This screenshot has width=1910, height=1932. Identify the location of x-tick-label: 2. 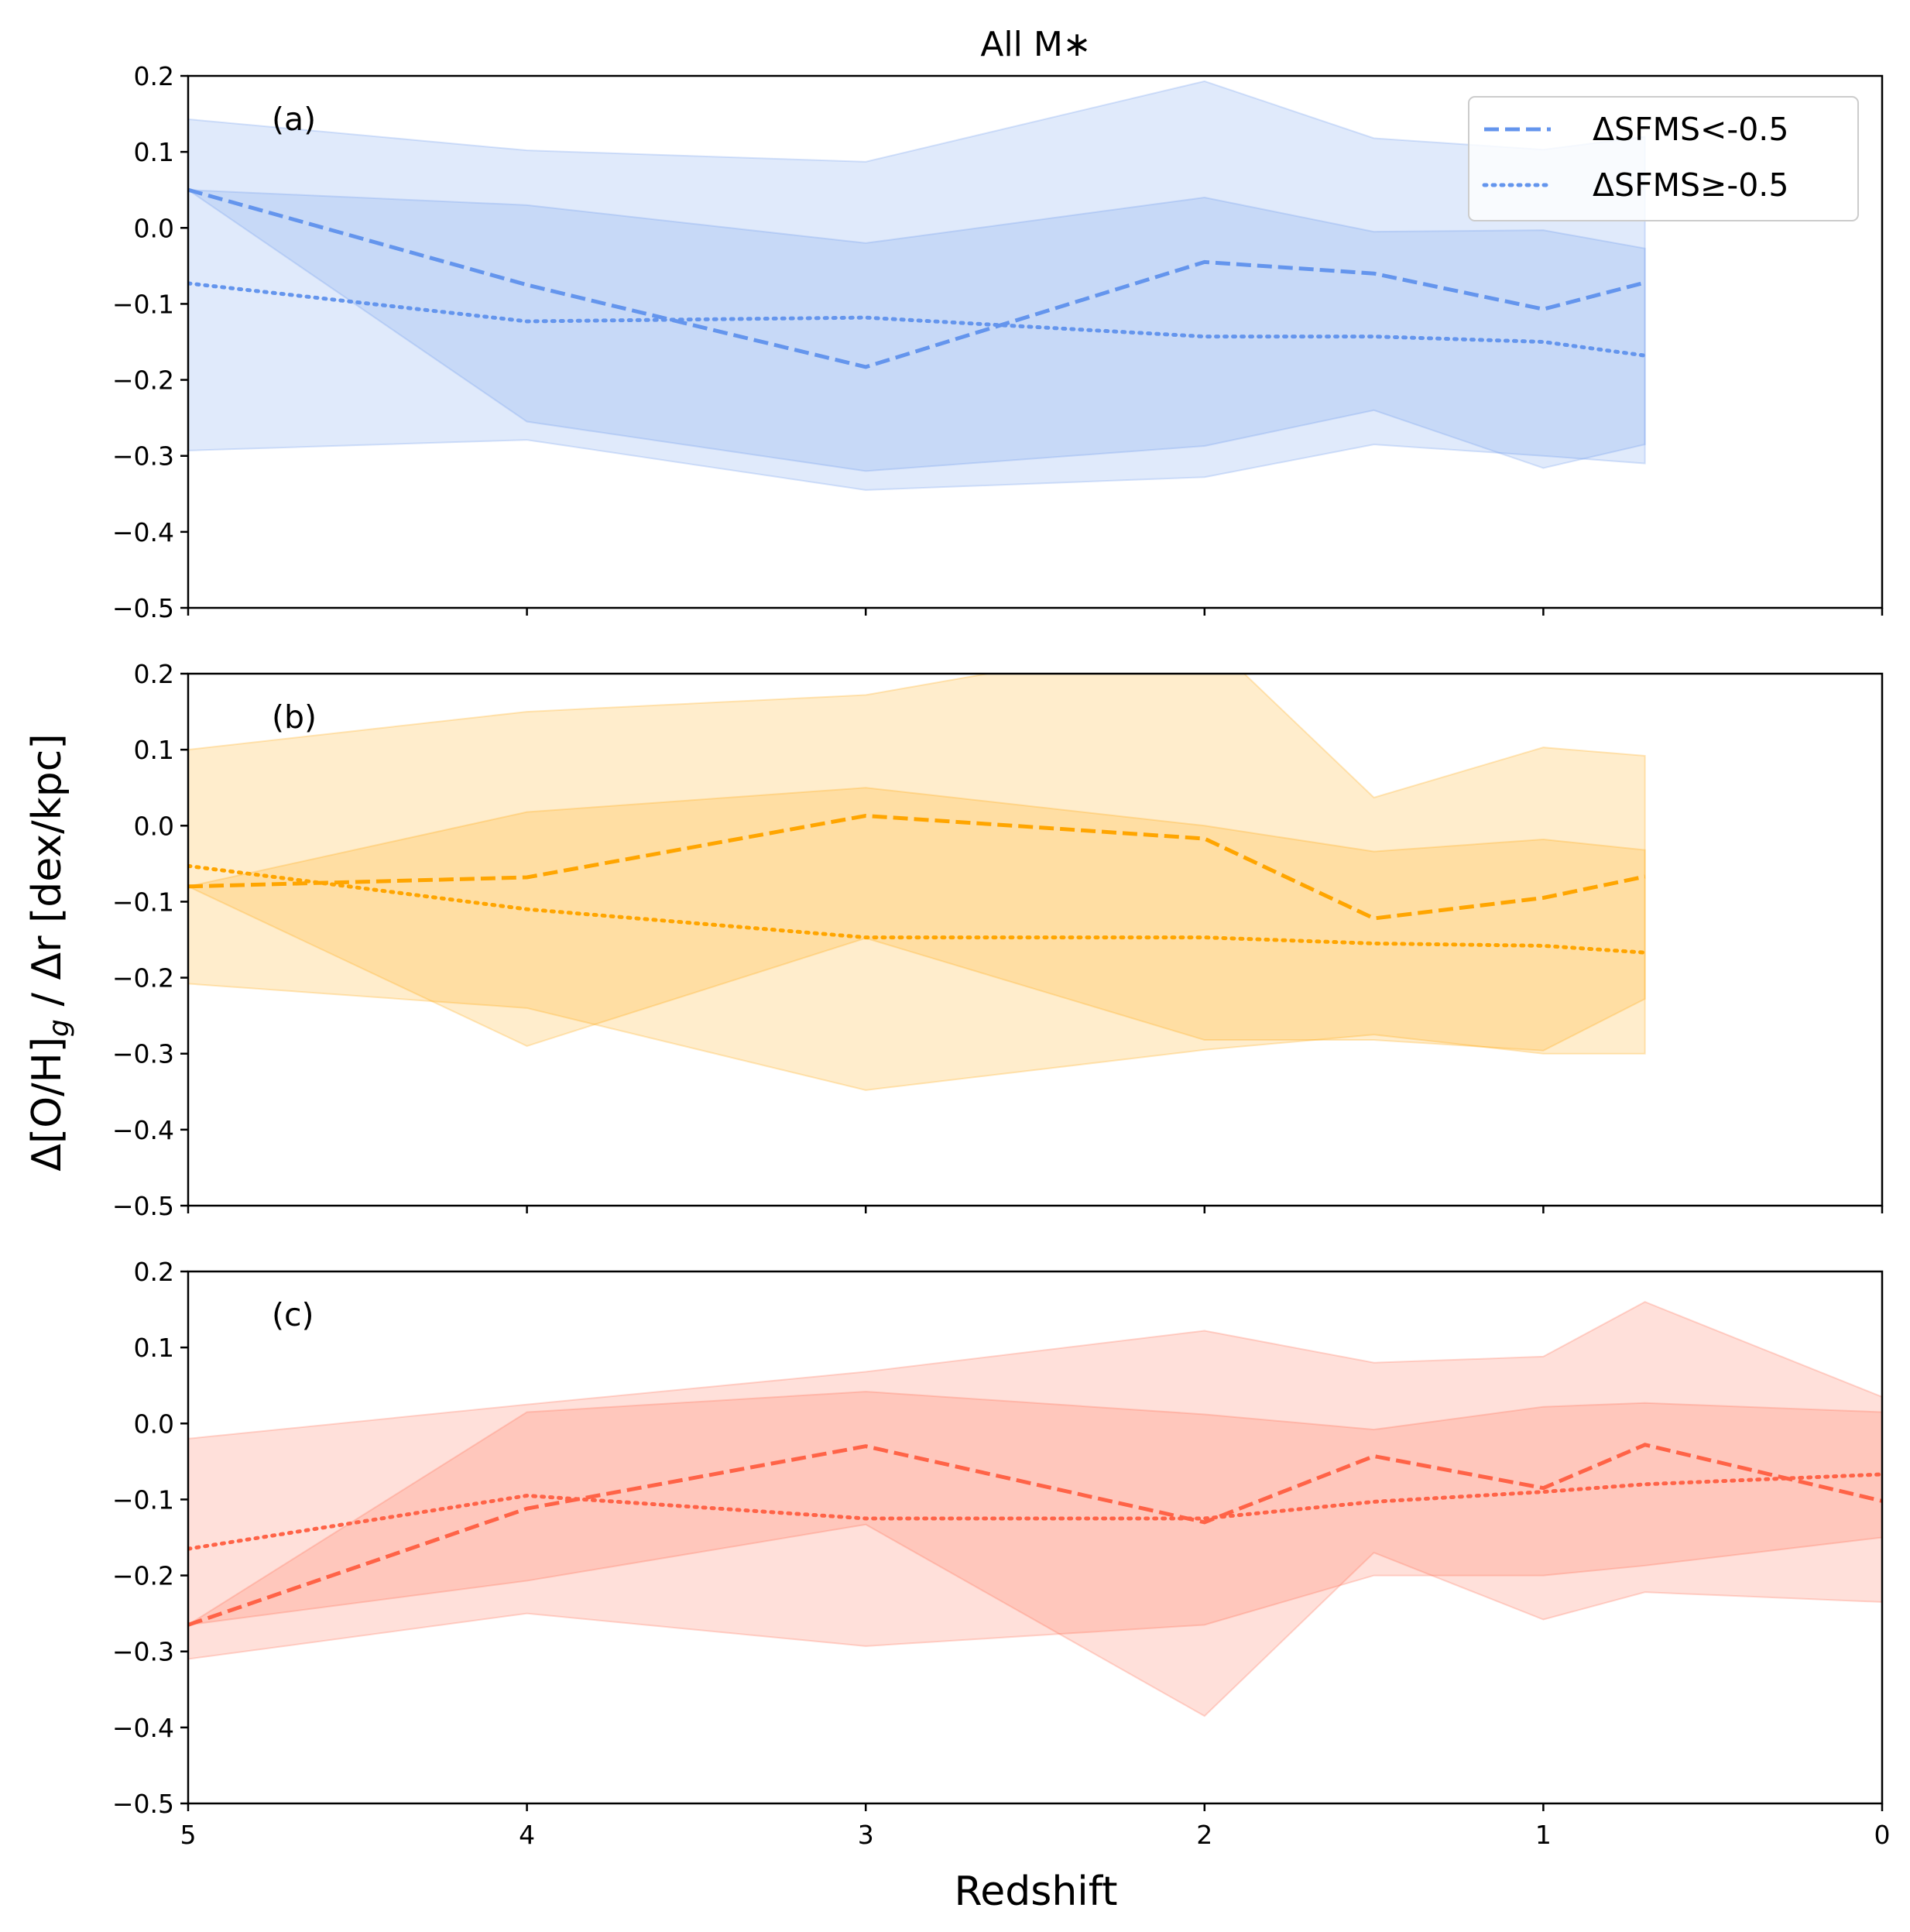
(1204, 1835).